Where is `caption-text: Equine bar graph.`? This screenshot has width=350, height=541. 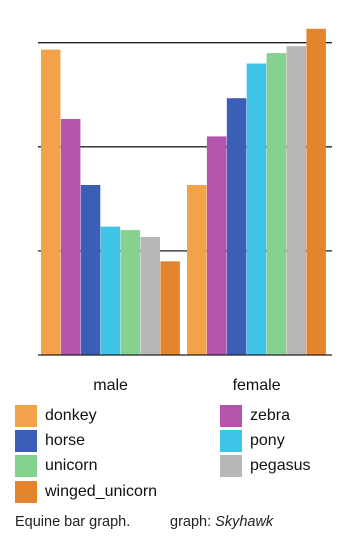
caption-text: Equine bar graph. is located at coordinates (73, 522).